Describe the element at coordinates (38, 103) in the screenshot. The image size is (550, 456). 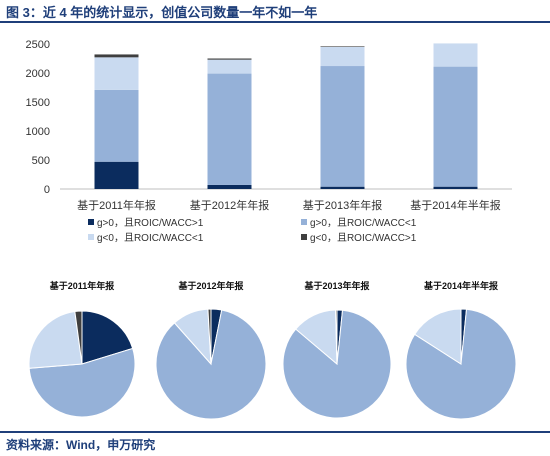
I see `y-tick-label: 1500` at that location.